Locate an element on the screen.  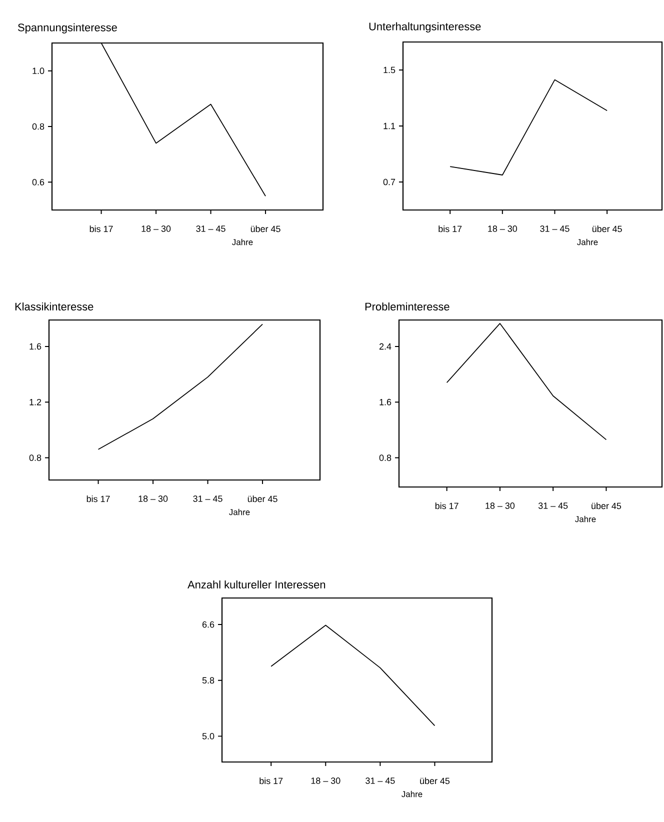
chart-title: Anzahl kultureller Interessen is located at coordinates (257, 584).